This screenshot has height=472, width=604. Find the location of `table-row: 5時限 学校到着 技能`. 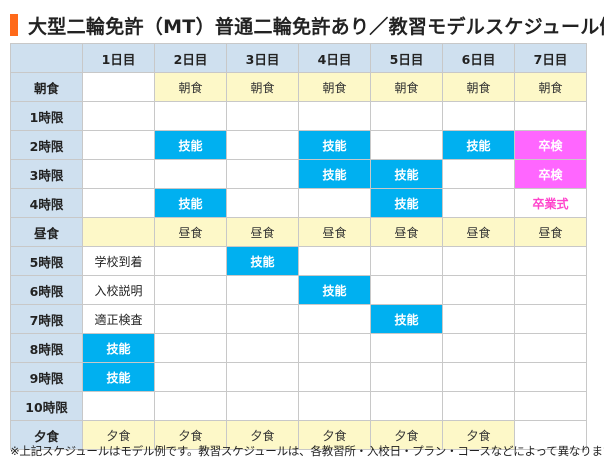

table-row: 5時限 学校到着 技能 is located at coordinates (298, 261).